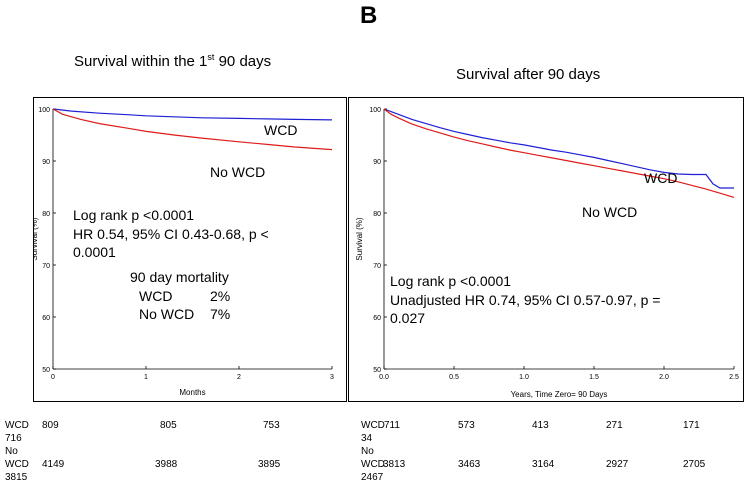  I want to click on right-risk-row2-label-b: WCD, so click(373, 464).